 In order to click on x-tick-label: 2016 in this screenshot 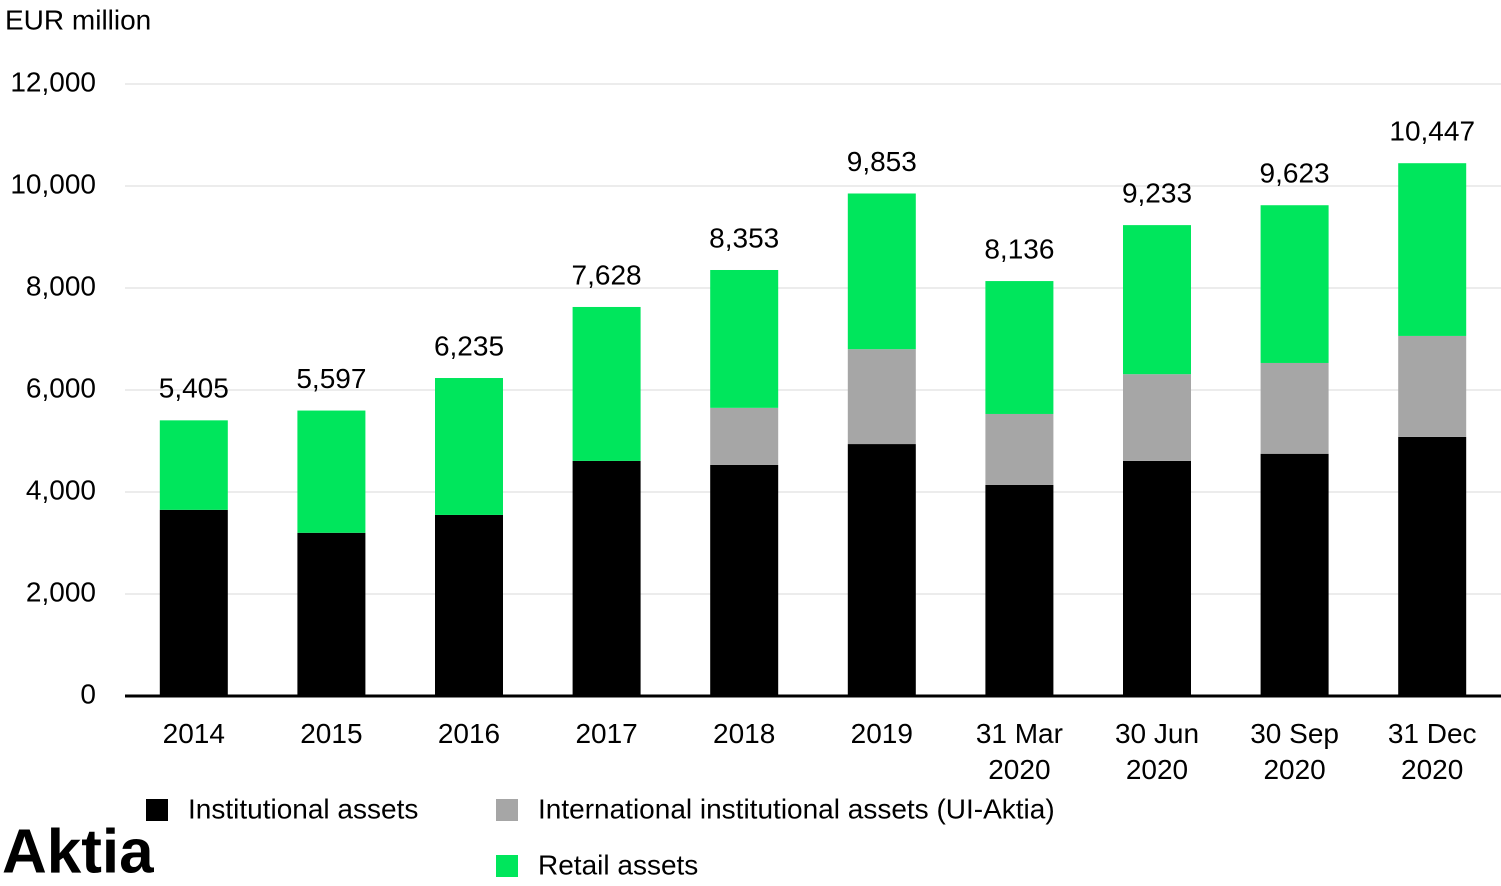, I will do `click(469, 733)`.